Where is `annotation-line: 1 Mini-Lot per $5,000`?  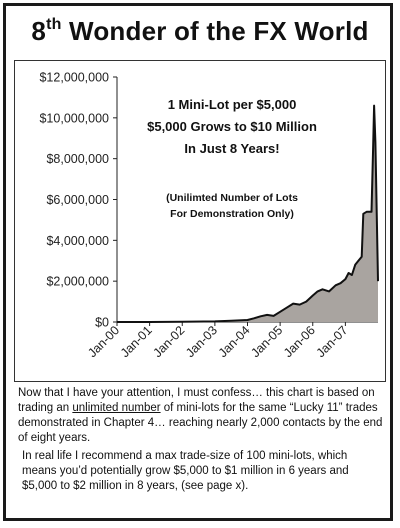
annotation-line: 1 Mini-Lot per $5,000 is located at coordinates (232, 104).